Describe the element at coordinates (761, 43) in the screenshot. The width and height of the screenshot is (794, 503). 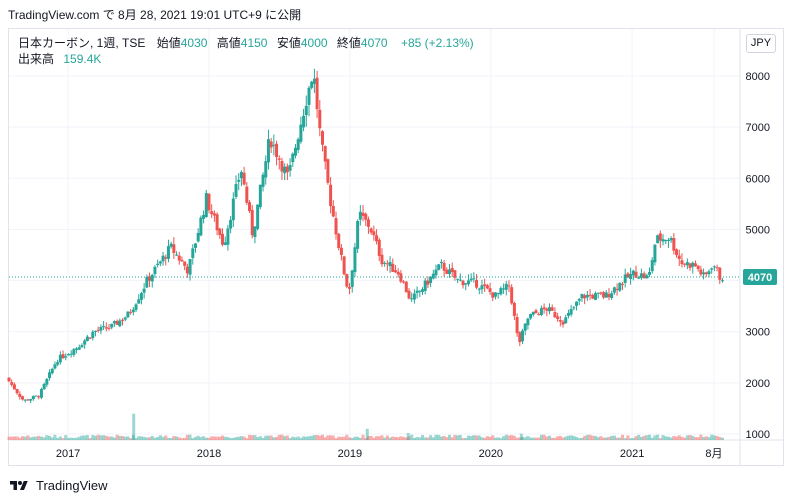
I see `currency-button: JPY` at that location.